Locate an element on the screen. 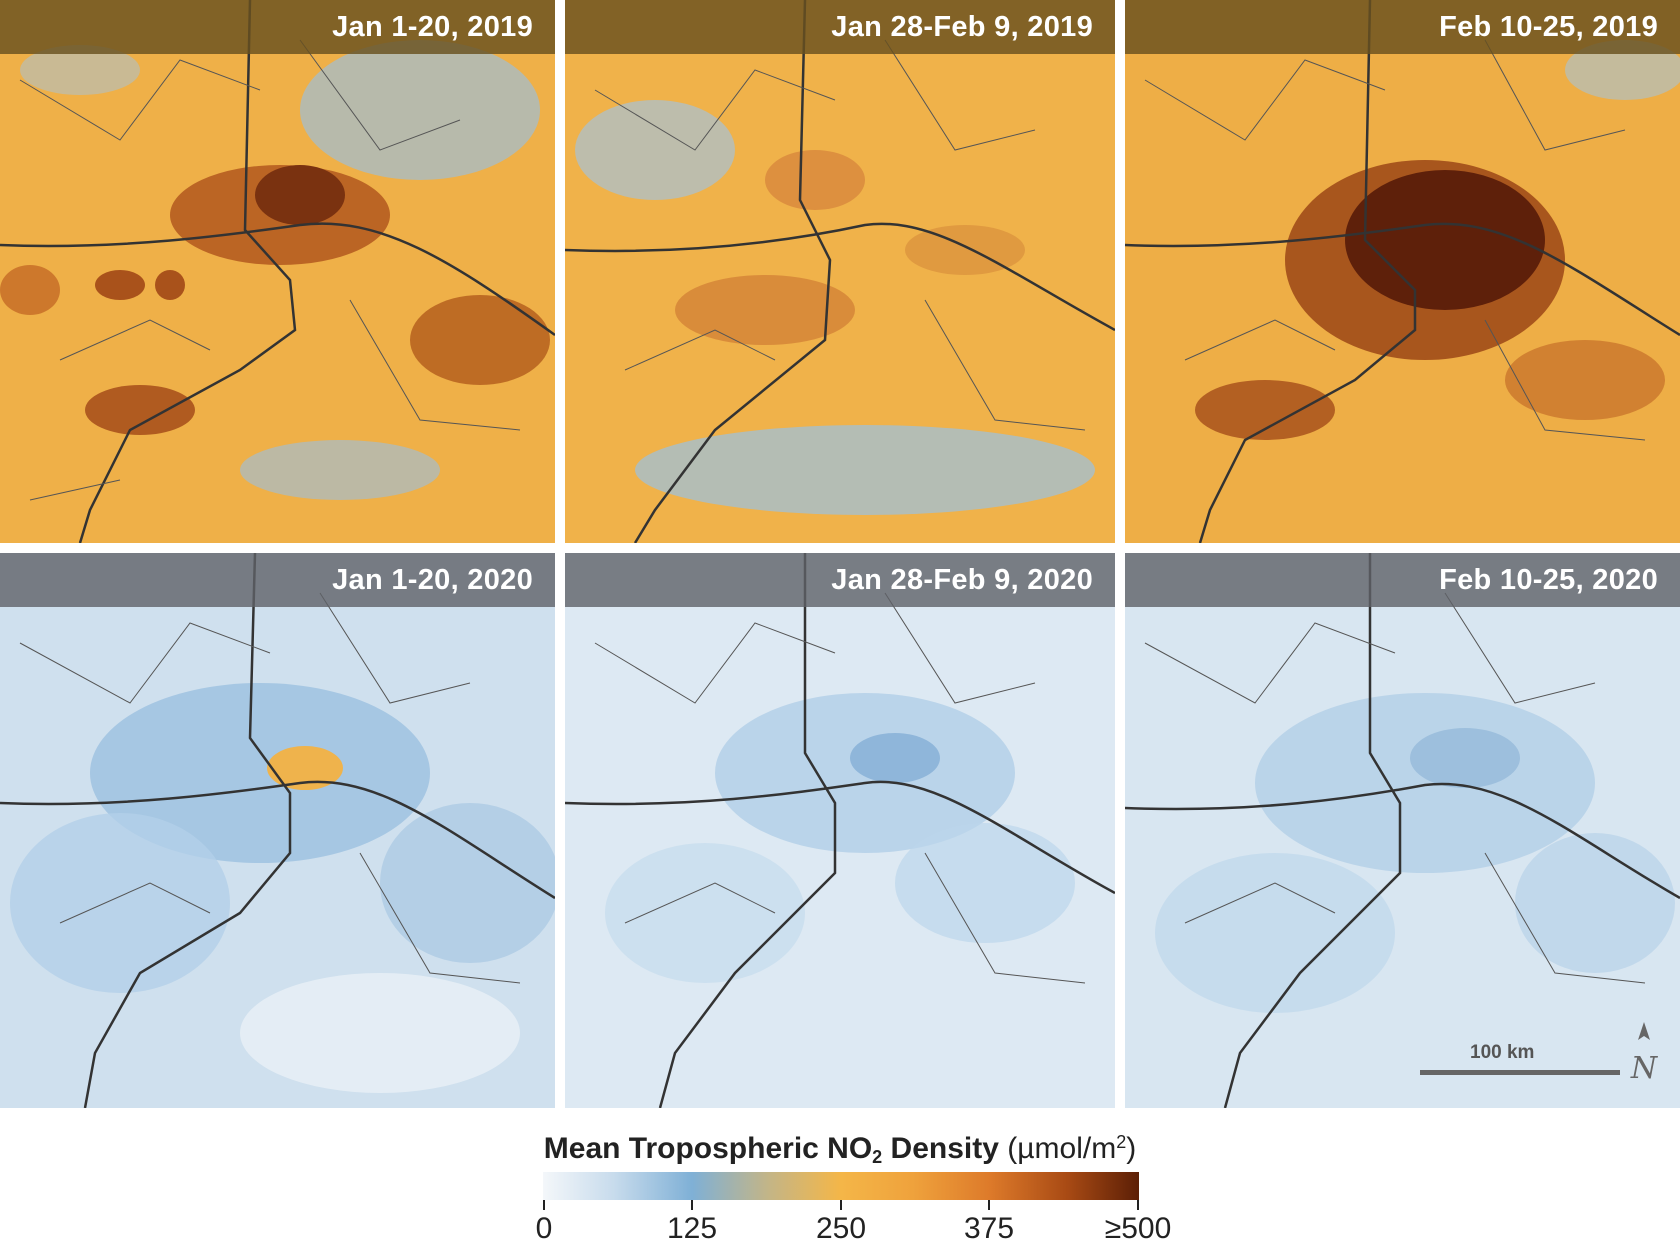 Image resolution: width=1680 pixels, height=1260 pixels. panel-title-bar: Feb 10-25, 2020 is located at coordinates (1402, 580).